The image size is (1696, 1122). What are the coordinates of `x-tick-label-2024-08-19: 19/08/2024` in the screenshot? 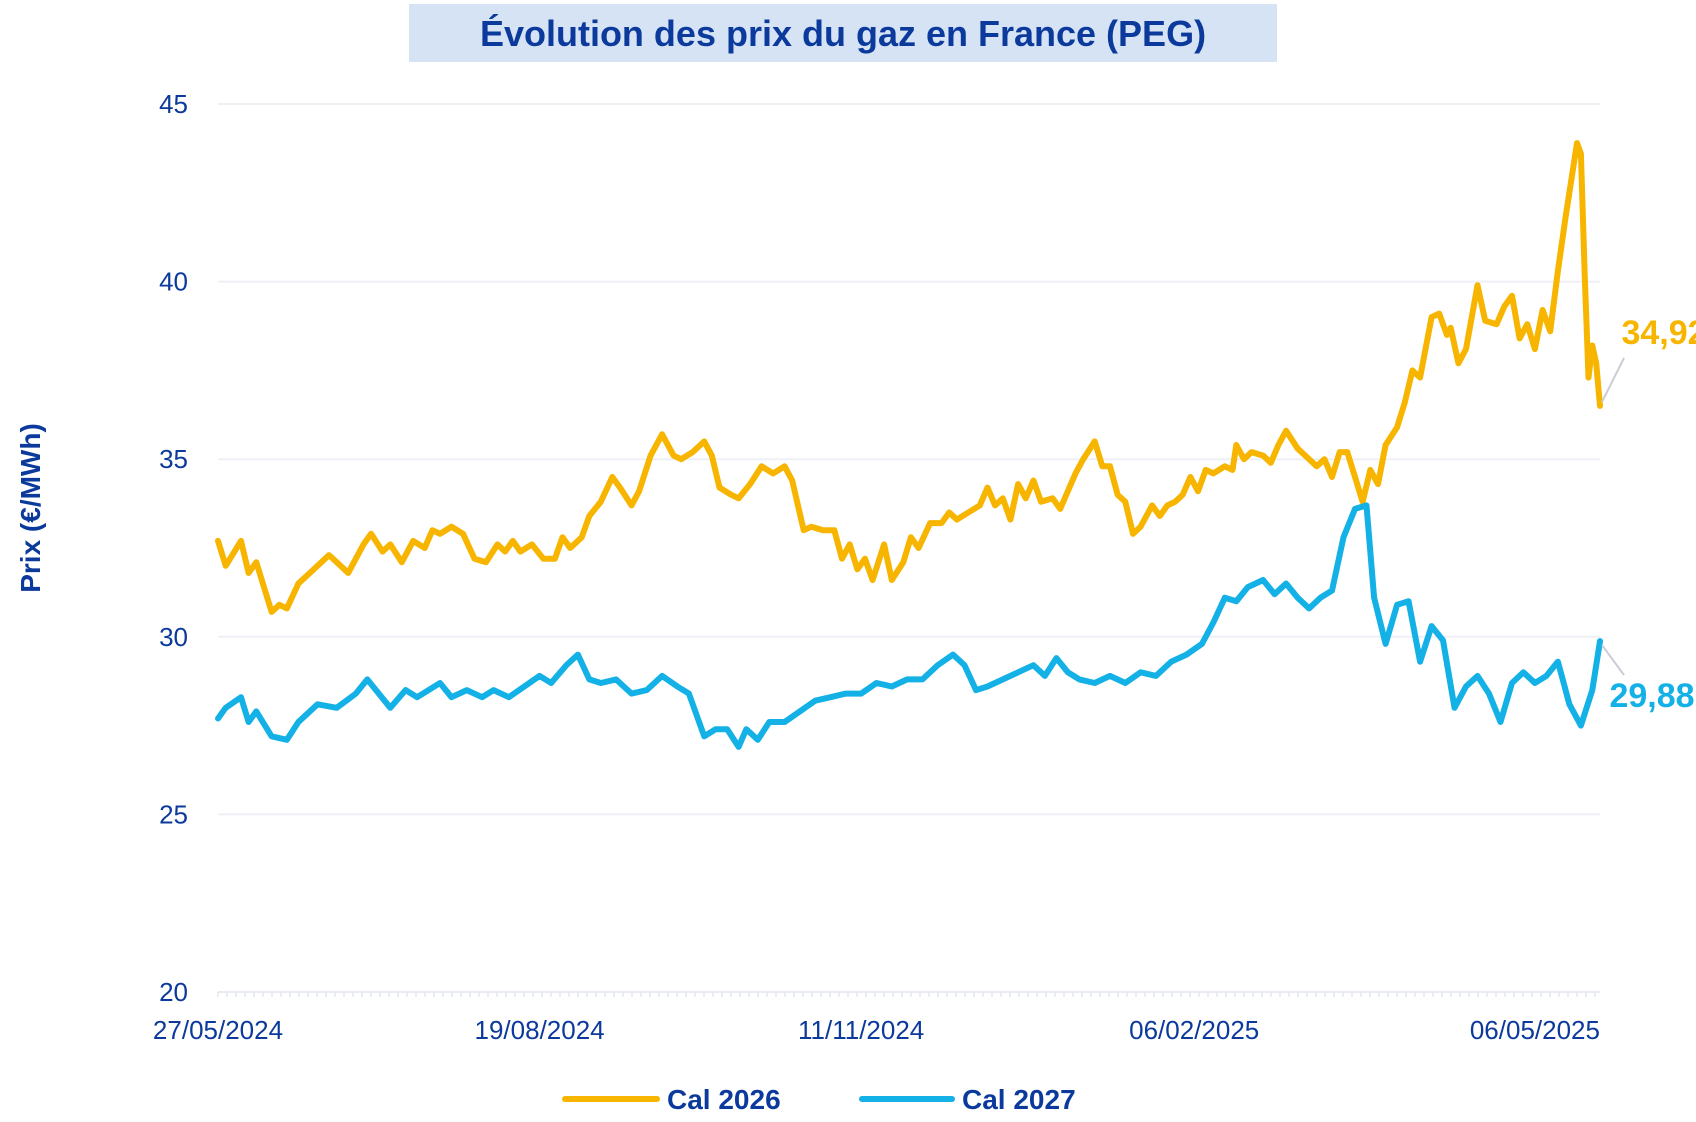 It's located at (540, 1030).